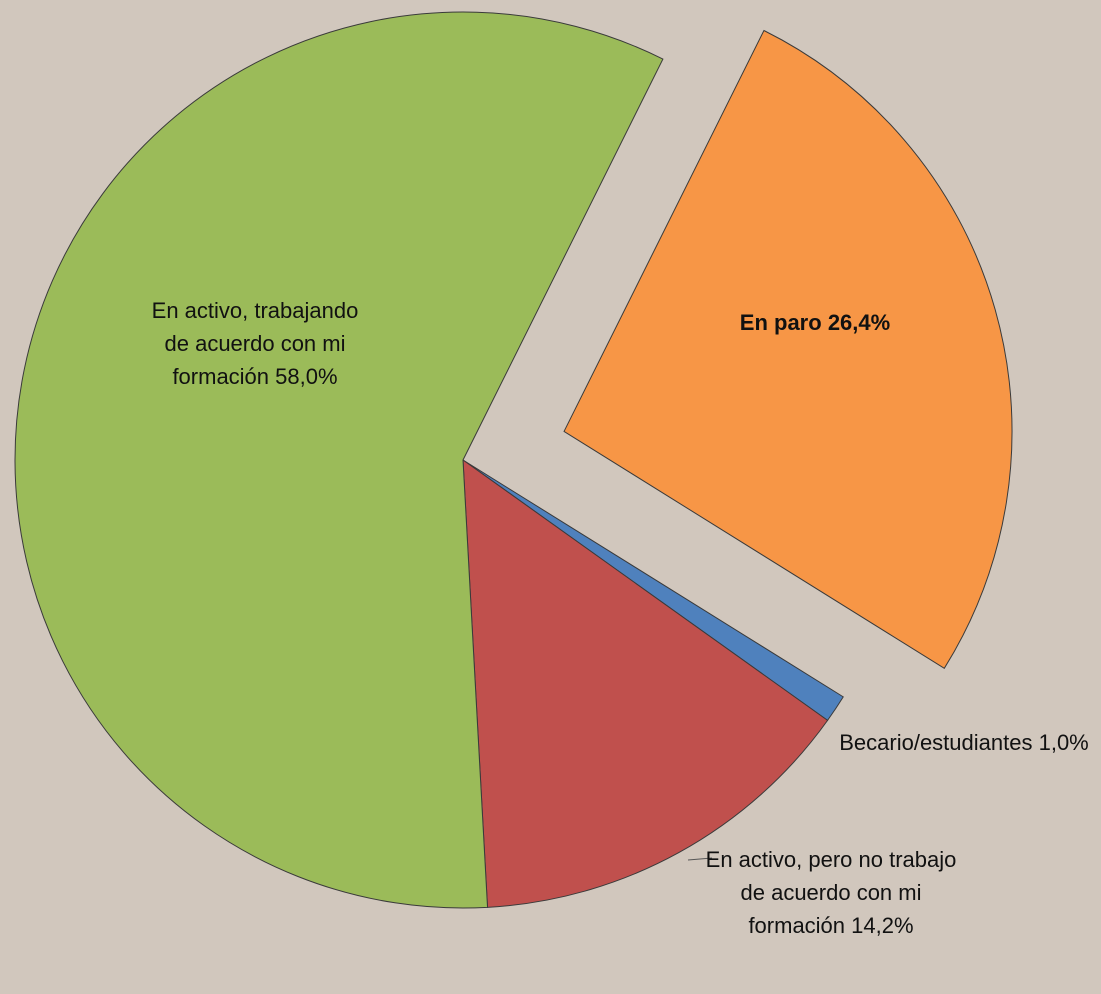  Describe the element at coordinates (936, 742) in the screenshot. I see `category-label: Becario/estudiantes` at that location.